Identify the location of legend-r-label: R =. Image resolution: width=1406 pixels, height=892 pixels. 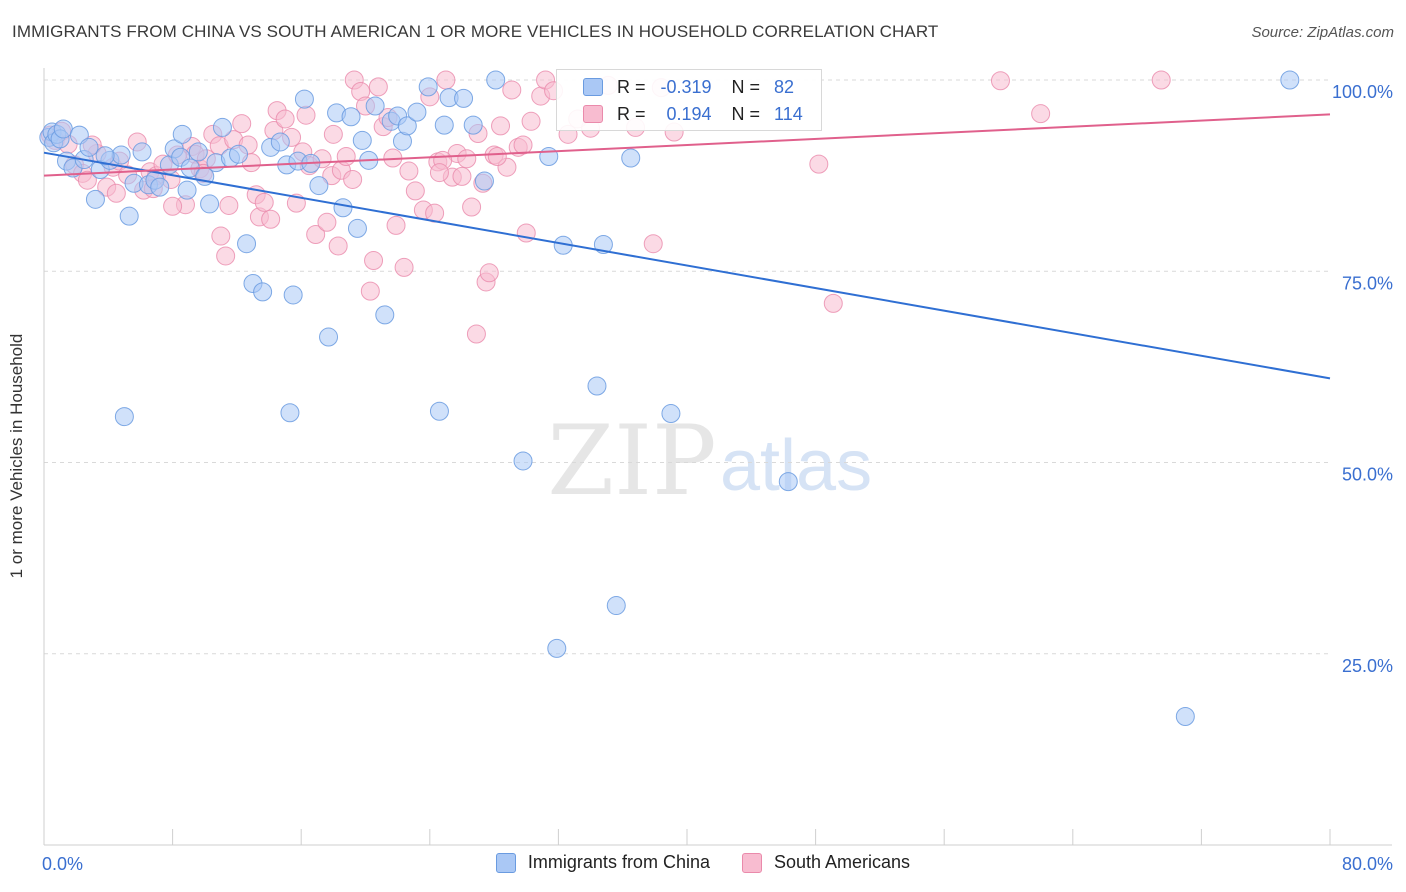
(631, 86).